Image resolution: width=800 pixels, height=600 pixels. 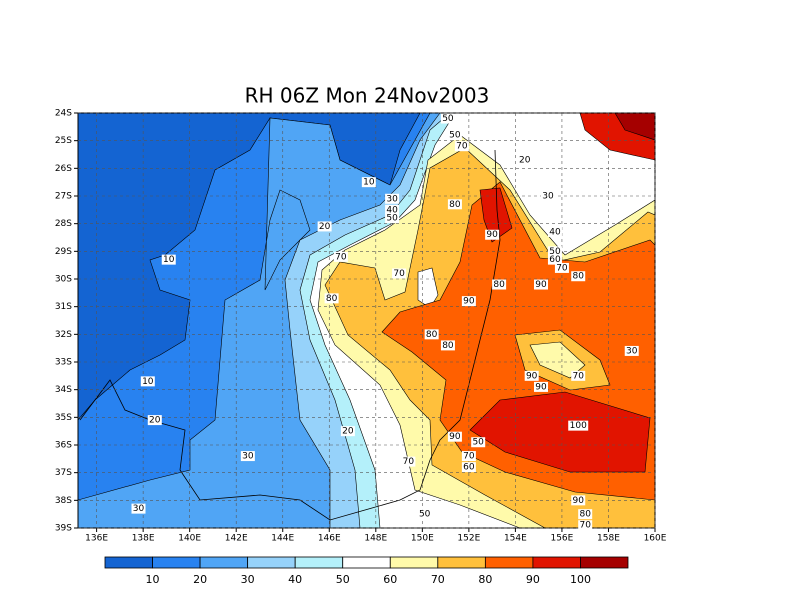 What do you see at coordinates (438, 579) in the screenshot?
I see `colorbar-label: 70` at bounding box center [438, 579].